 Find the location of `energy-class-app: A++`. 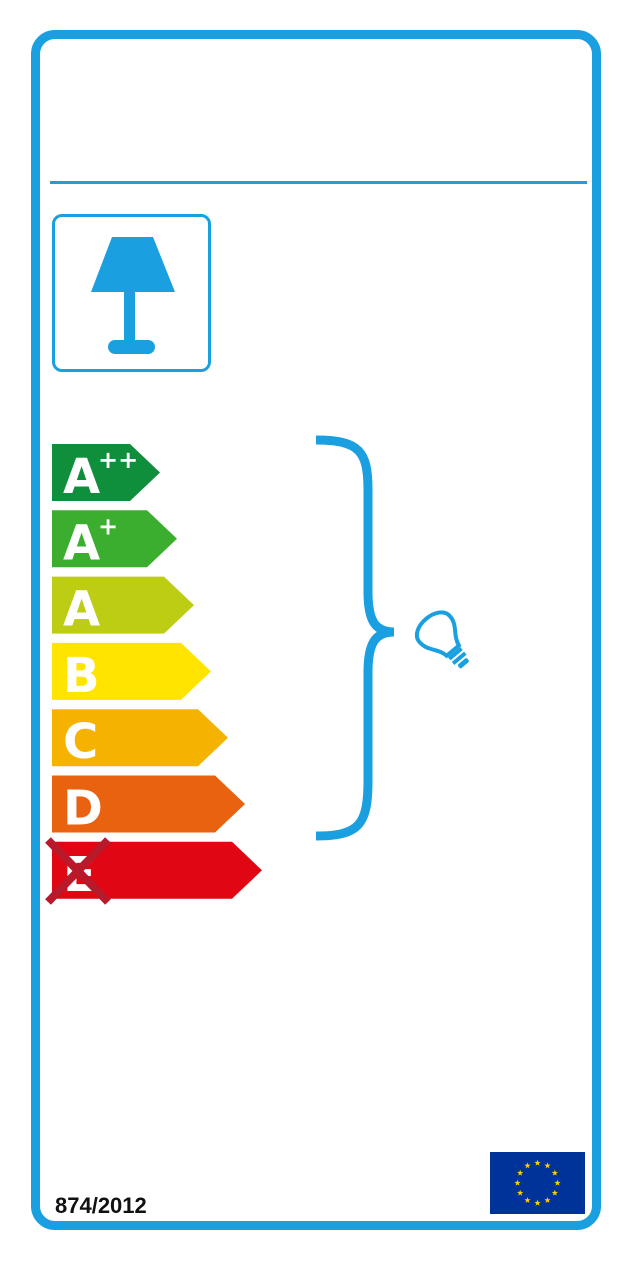

energy-class-app: A++ is located at coordinates (106, 474).